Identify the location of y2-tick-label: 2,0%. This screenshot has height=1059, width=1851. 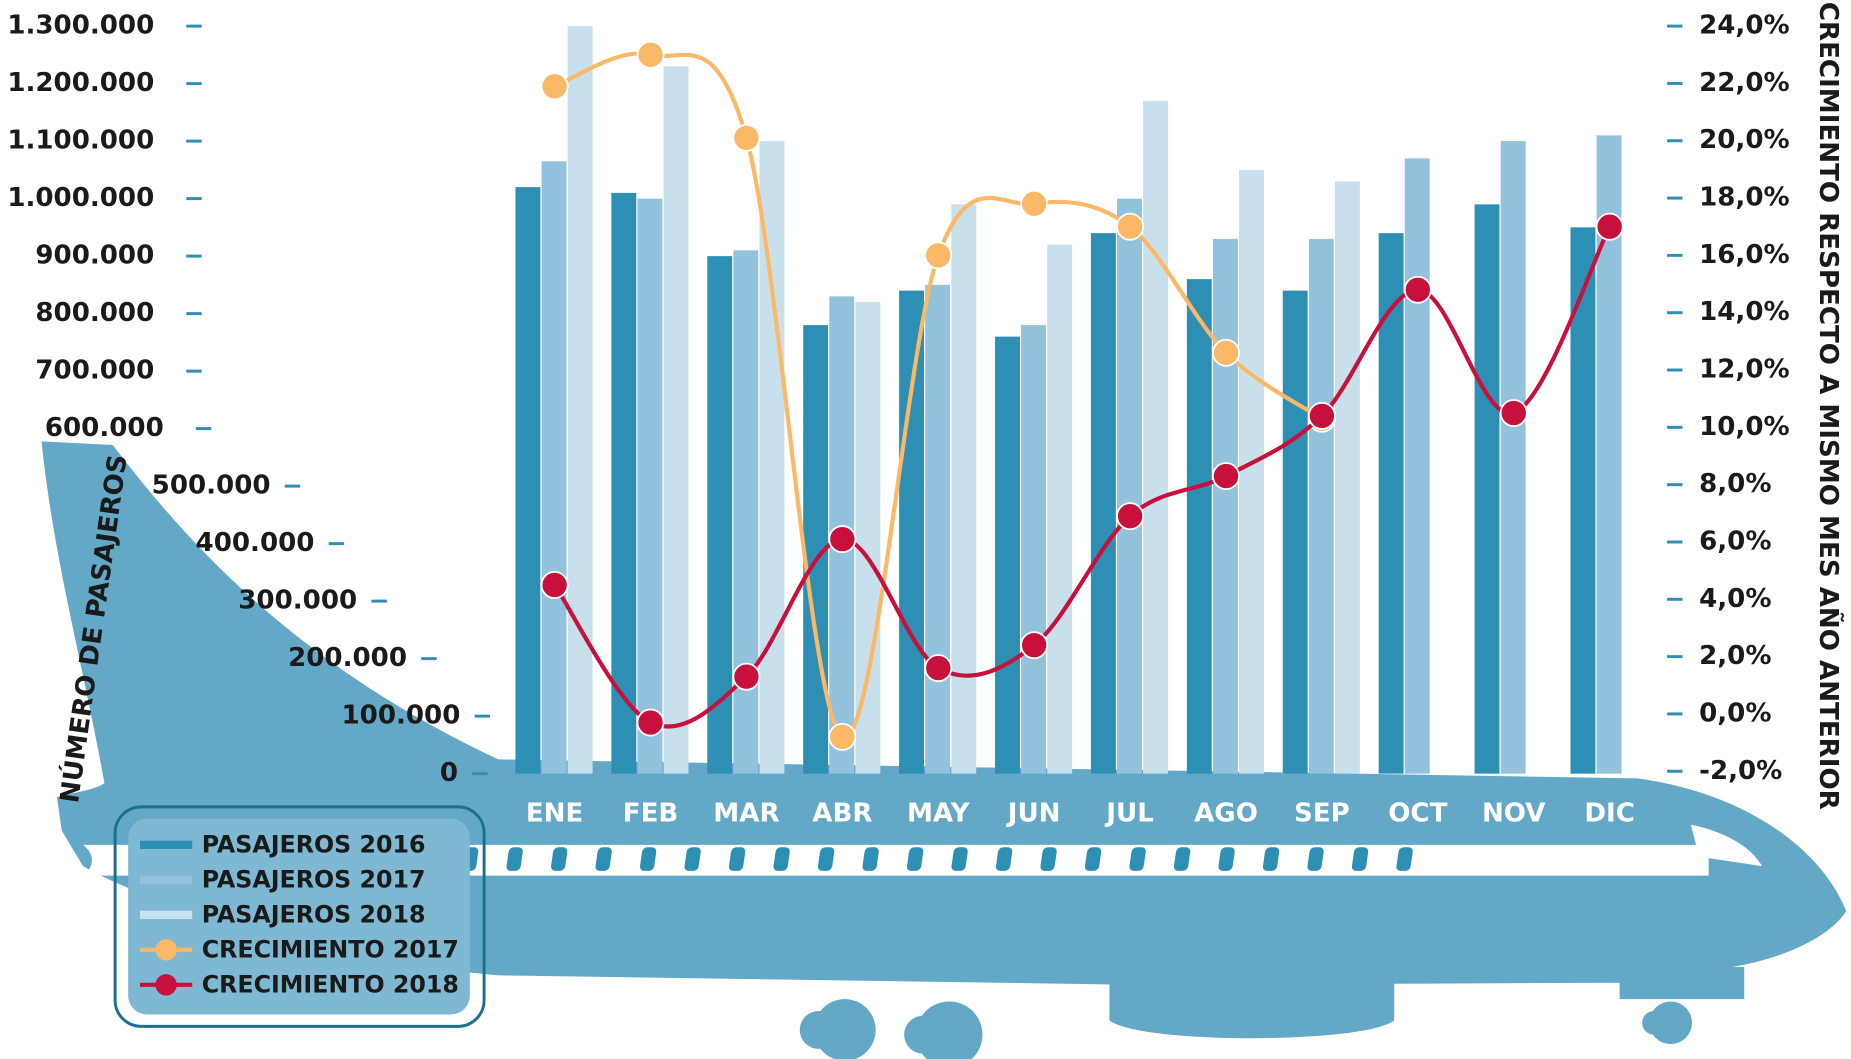
(1735, 656).